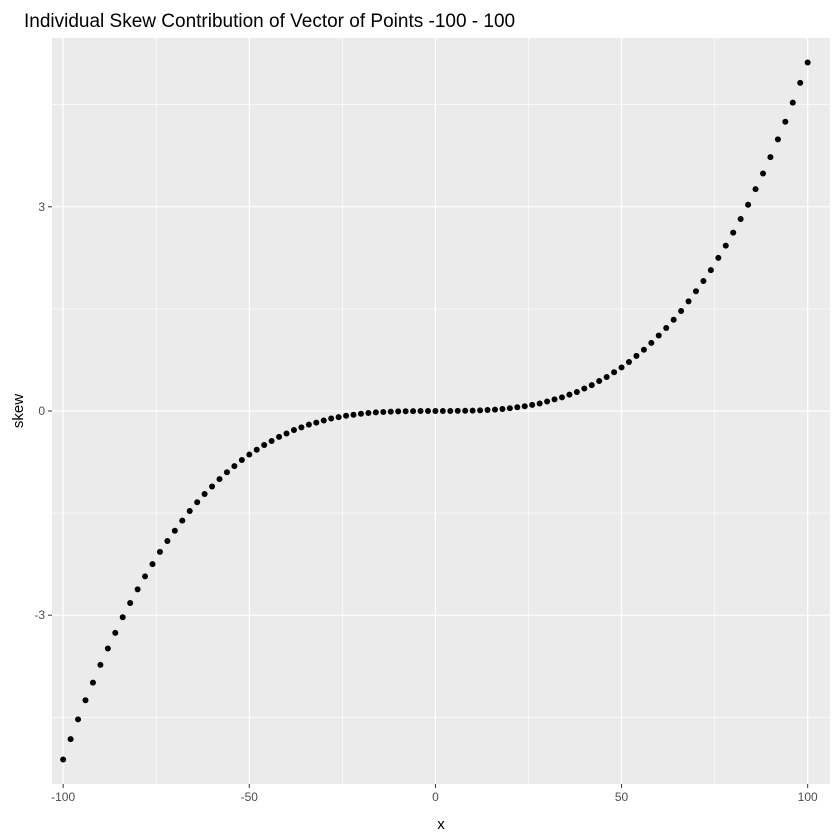  I want to click on y-axis-title: skew, so click(18, 411).